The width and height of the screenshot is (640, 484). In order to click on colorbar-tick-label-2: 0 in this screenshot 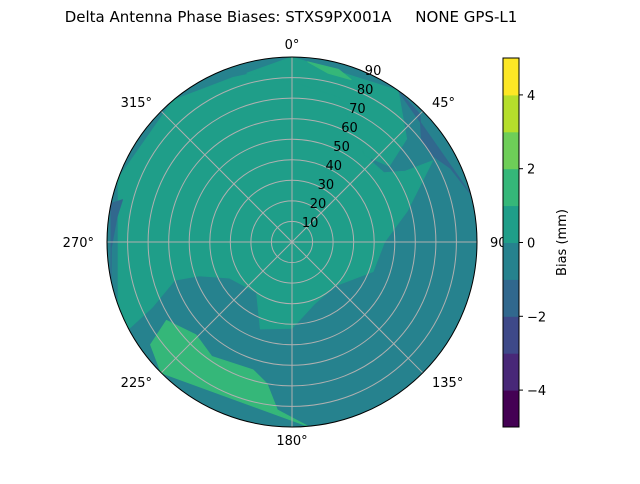, I will do `click(531, 244)`.